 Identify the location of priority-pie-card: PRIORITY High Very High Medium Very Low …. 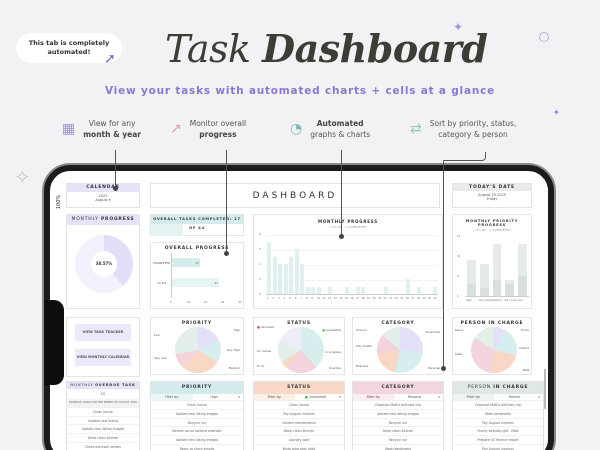
(197, 346).